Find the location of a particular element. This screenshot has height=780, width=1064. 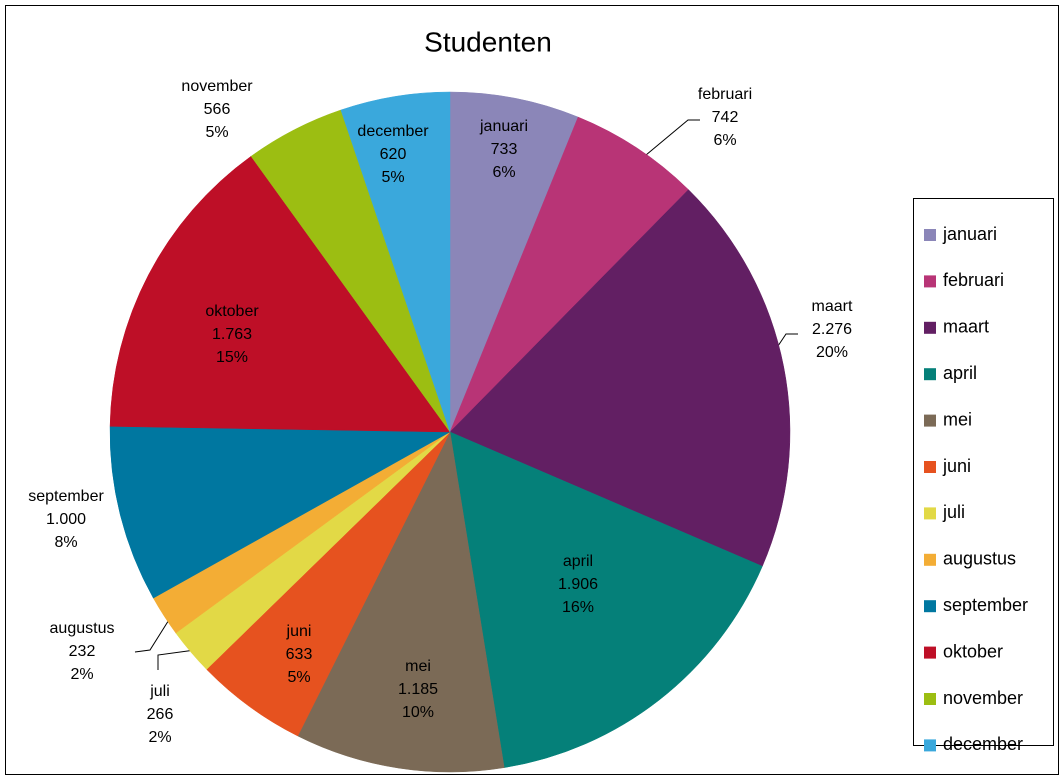

slice-label-value: 566 is located at coordinates (217, 109).